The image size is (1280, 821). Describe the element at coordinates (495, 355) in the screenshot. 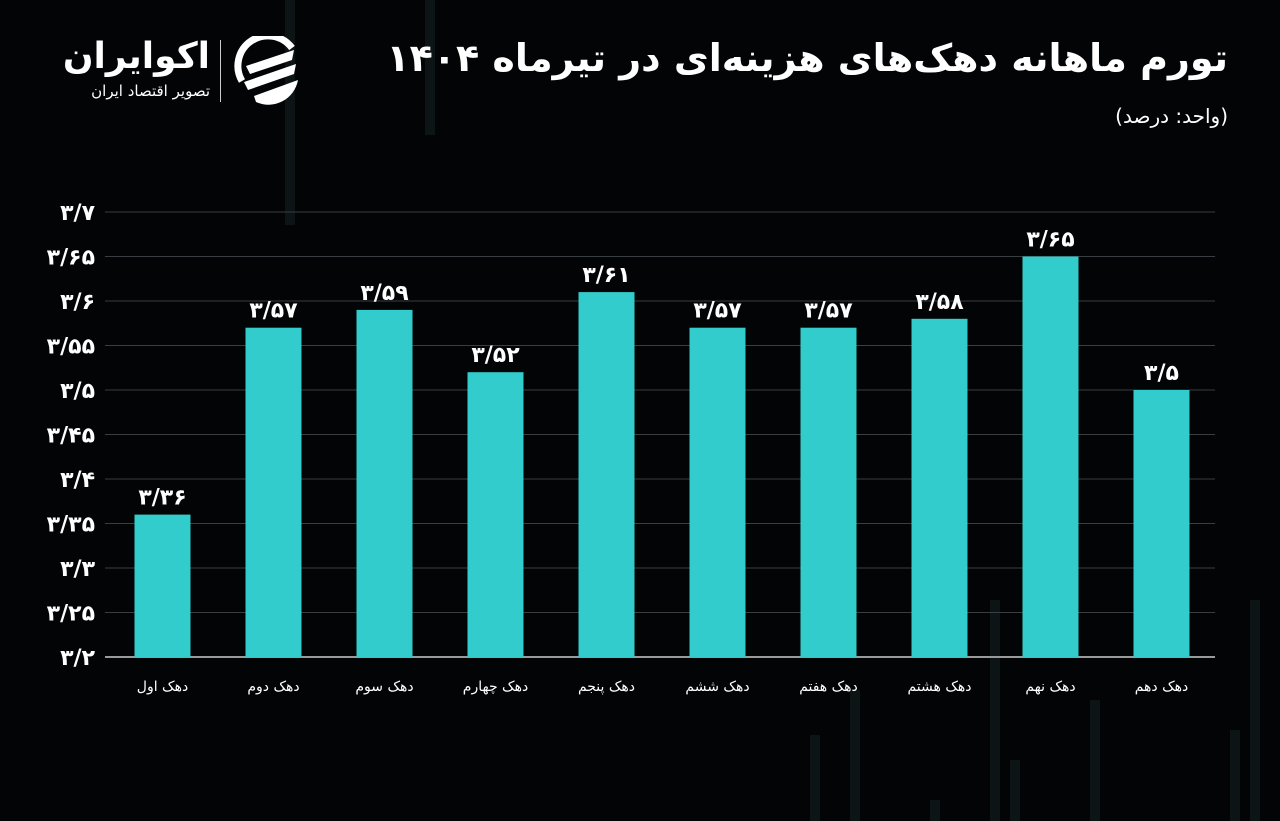

I see `data-label: ۳/۵۲` at that location.